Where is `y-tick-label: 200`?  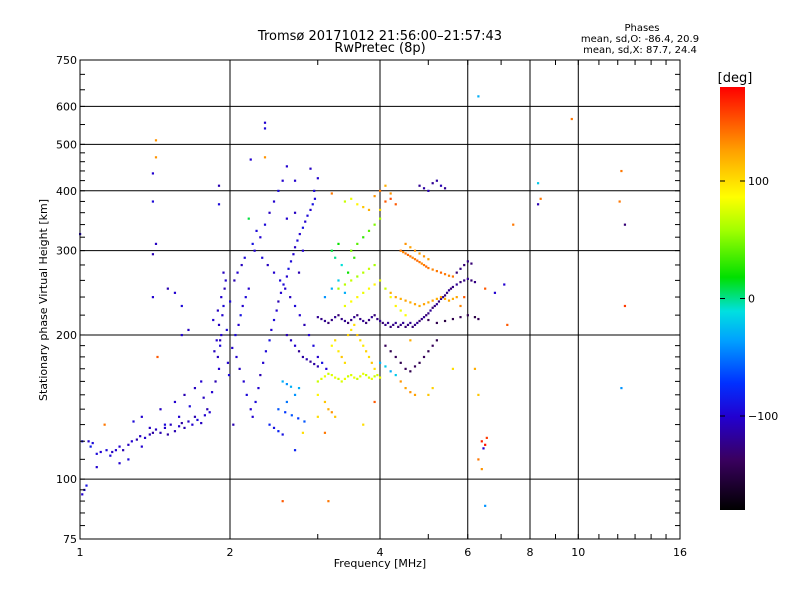 y-tick-label: 200 is located at coordinates (66, 335).